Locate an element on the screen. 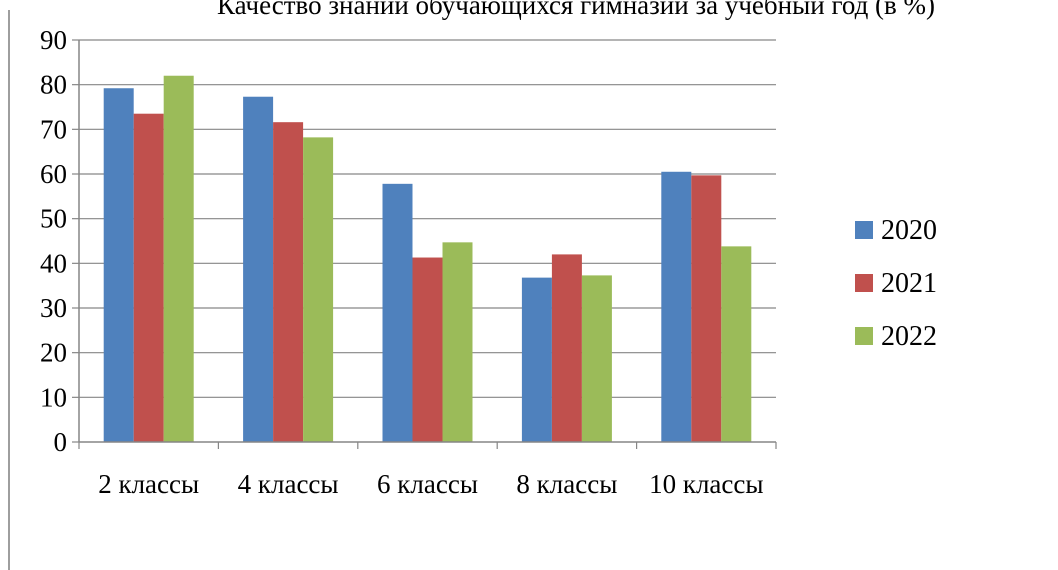 The height and width of the screenshot is (570, 1058). x-category-label-2: 4 классы is located at coordinates (288, 484).